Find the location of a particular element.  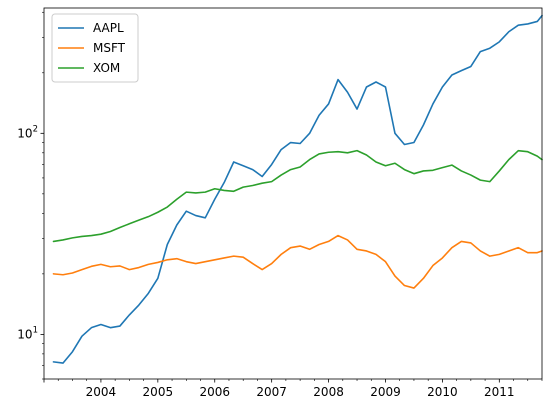

x-tick-label: 2011 is located at coordinates (499, 392).